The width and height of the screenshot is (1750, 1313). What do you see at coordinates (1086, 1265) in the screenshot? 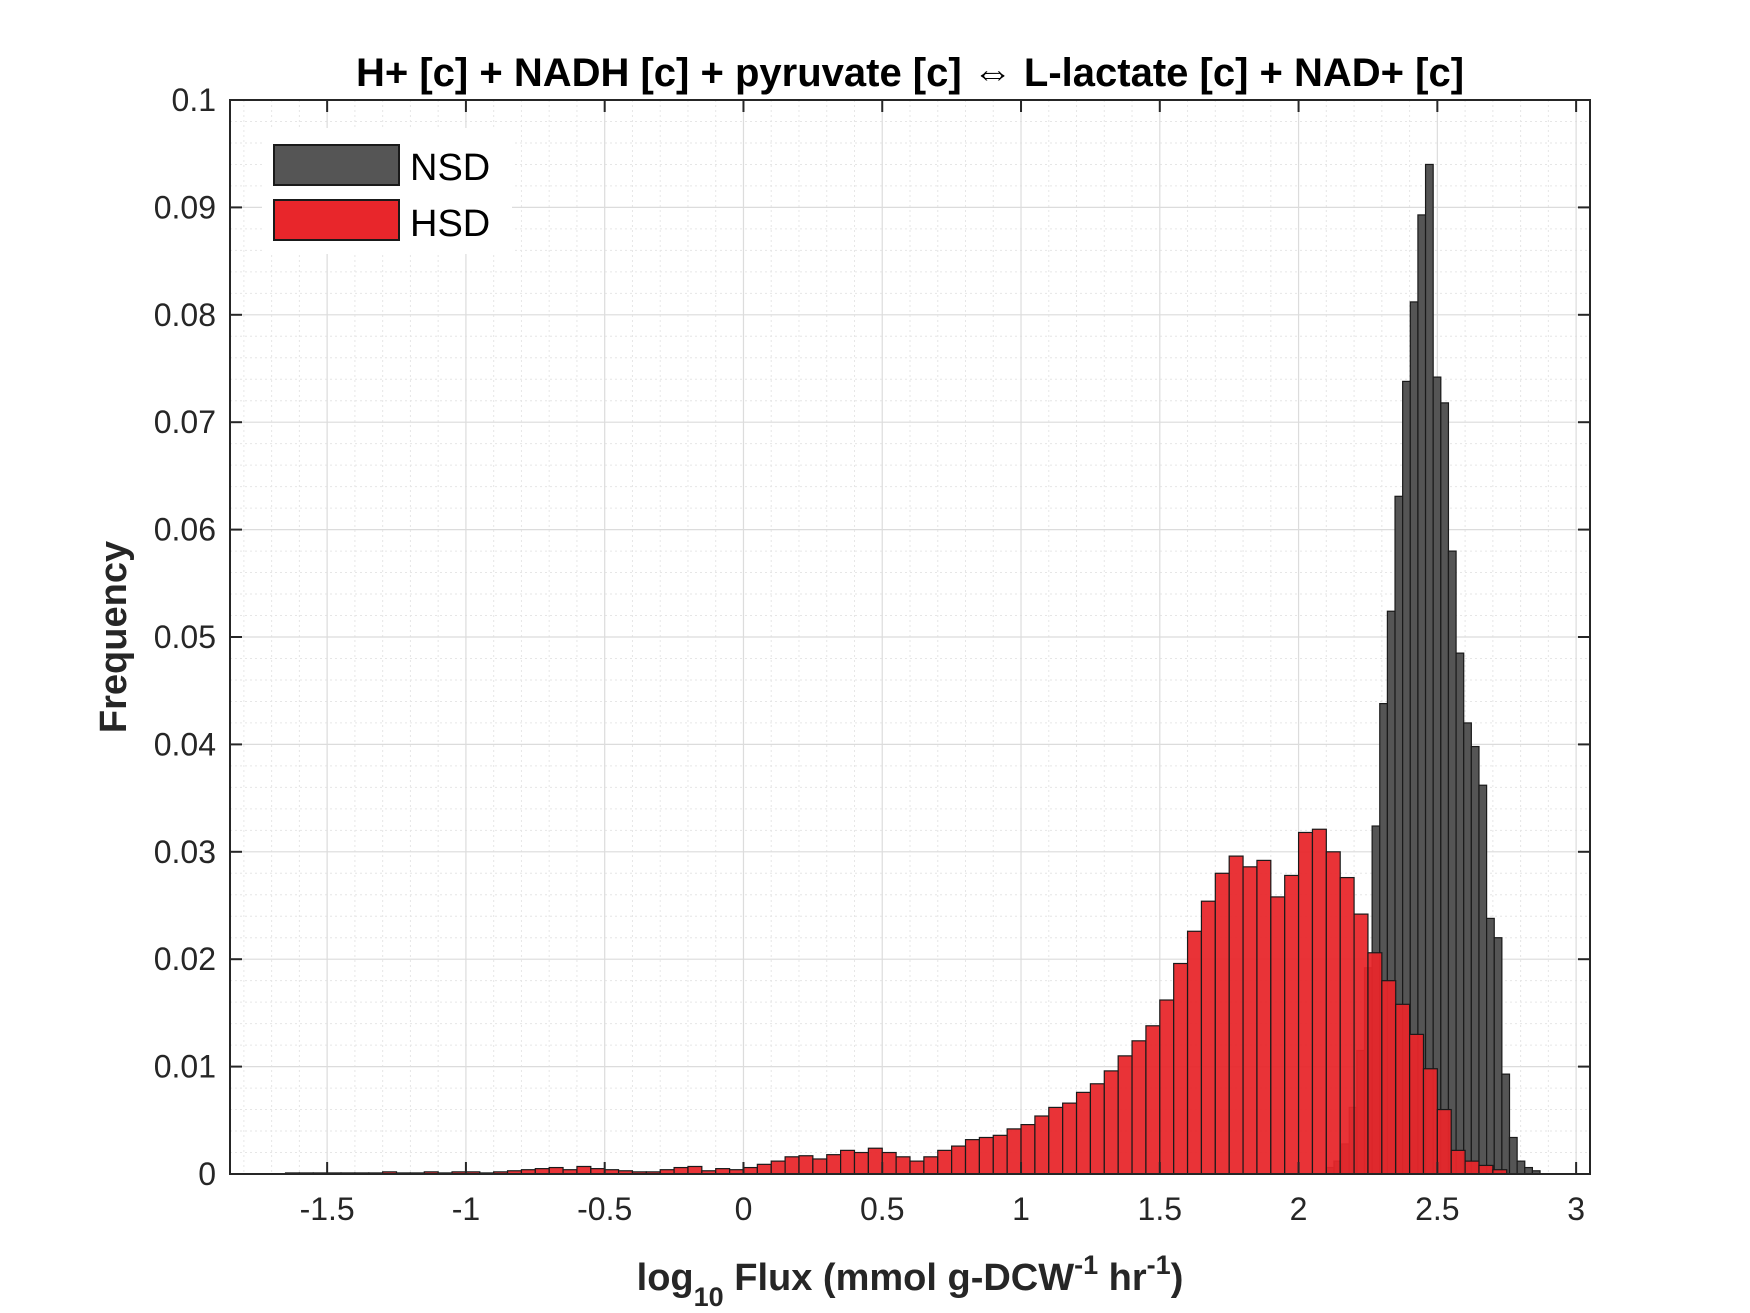
I see `x-axis-label-superscript-1: -1` at bounding box center [1086, 1265].